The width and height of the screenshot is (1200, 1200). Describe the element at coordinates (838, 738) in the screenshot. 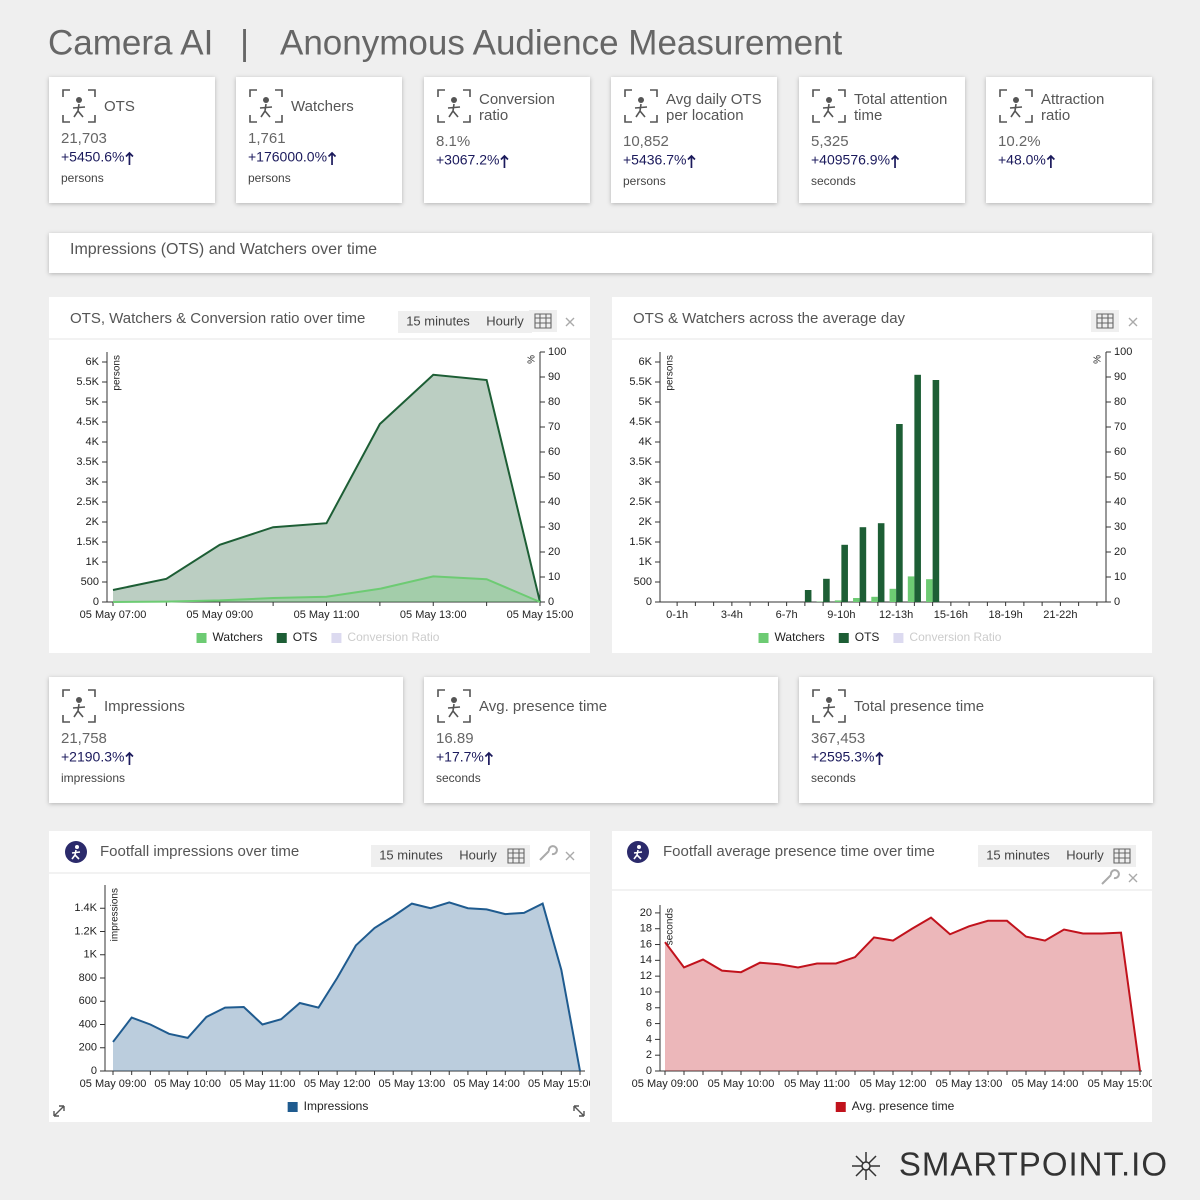

I see `kpi-value: 367,453` at that location.